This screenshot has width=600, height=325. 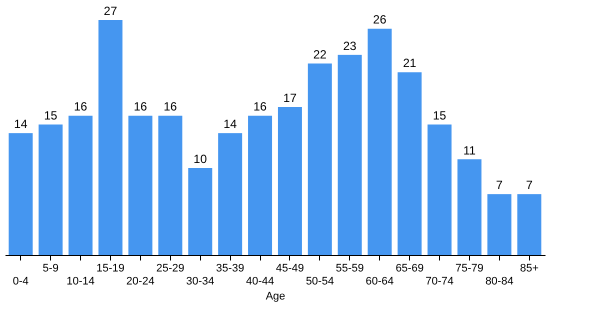 What do you see at coordinates (409, 63) in the screenshot?
I see `data-label: 21` at bounding box center [409, 63].